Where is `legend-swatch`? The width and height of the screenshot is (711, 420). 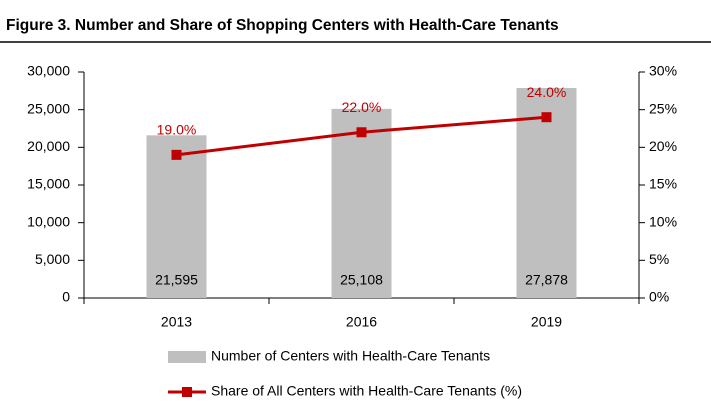 legend-swatch is located at coordinates (187, 357).